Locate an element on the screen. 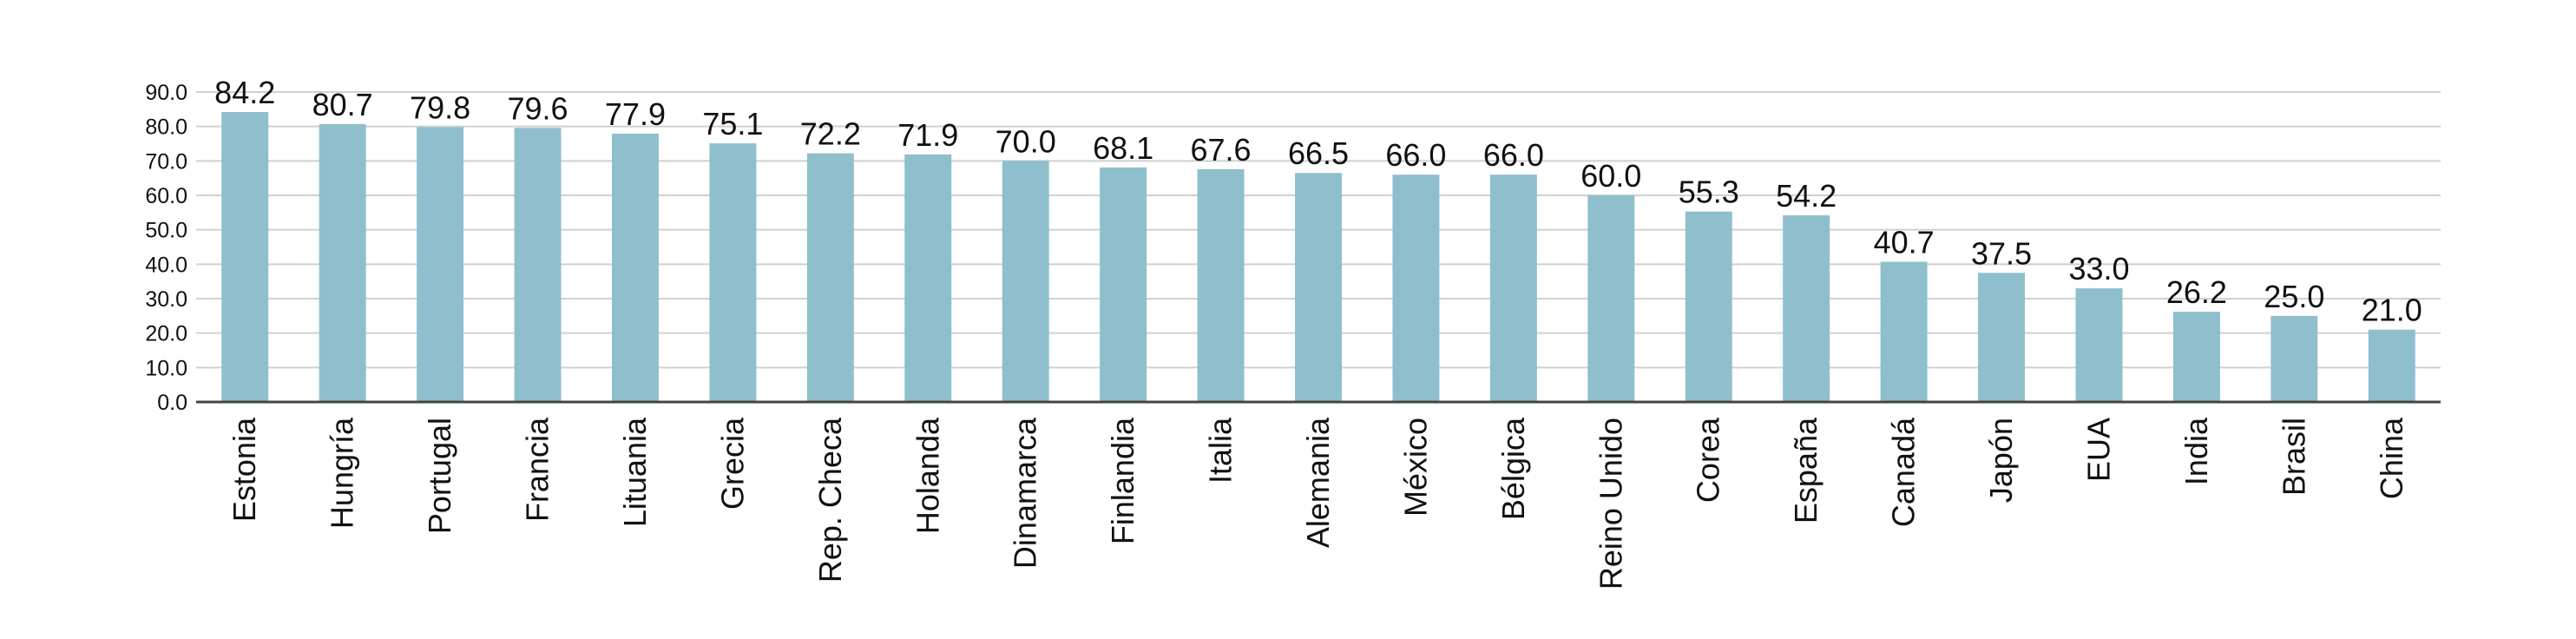 The height and width of the screenshot is (639, 2576). value-label: 79.6 is located at coordinates (538, 108).